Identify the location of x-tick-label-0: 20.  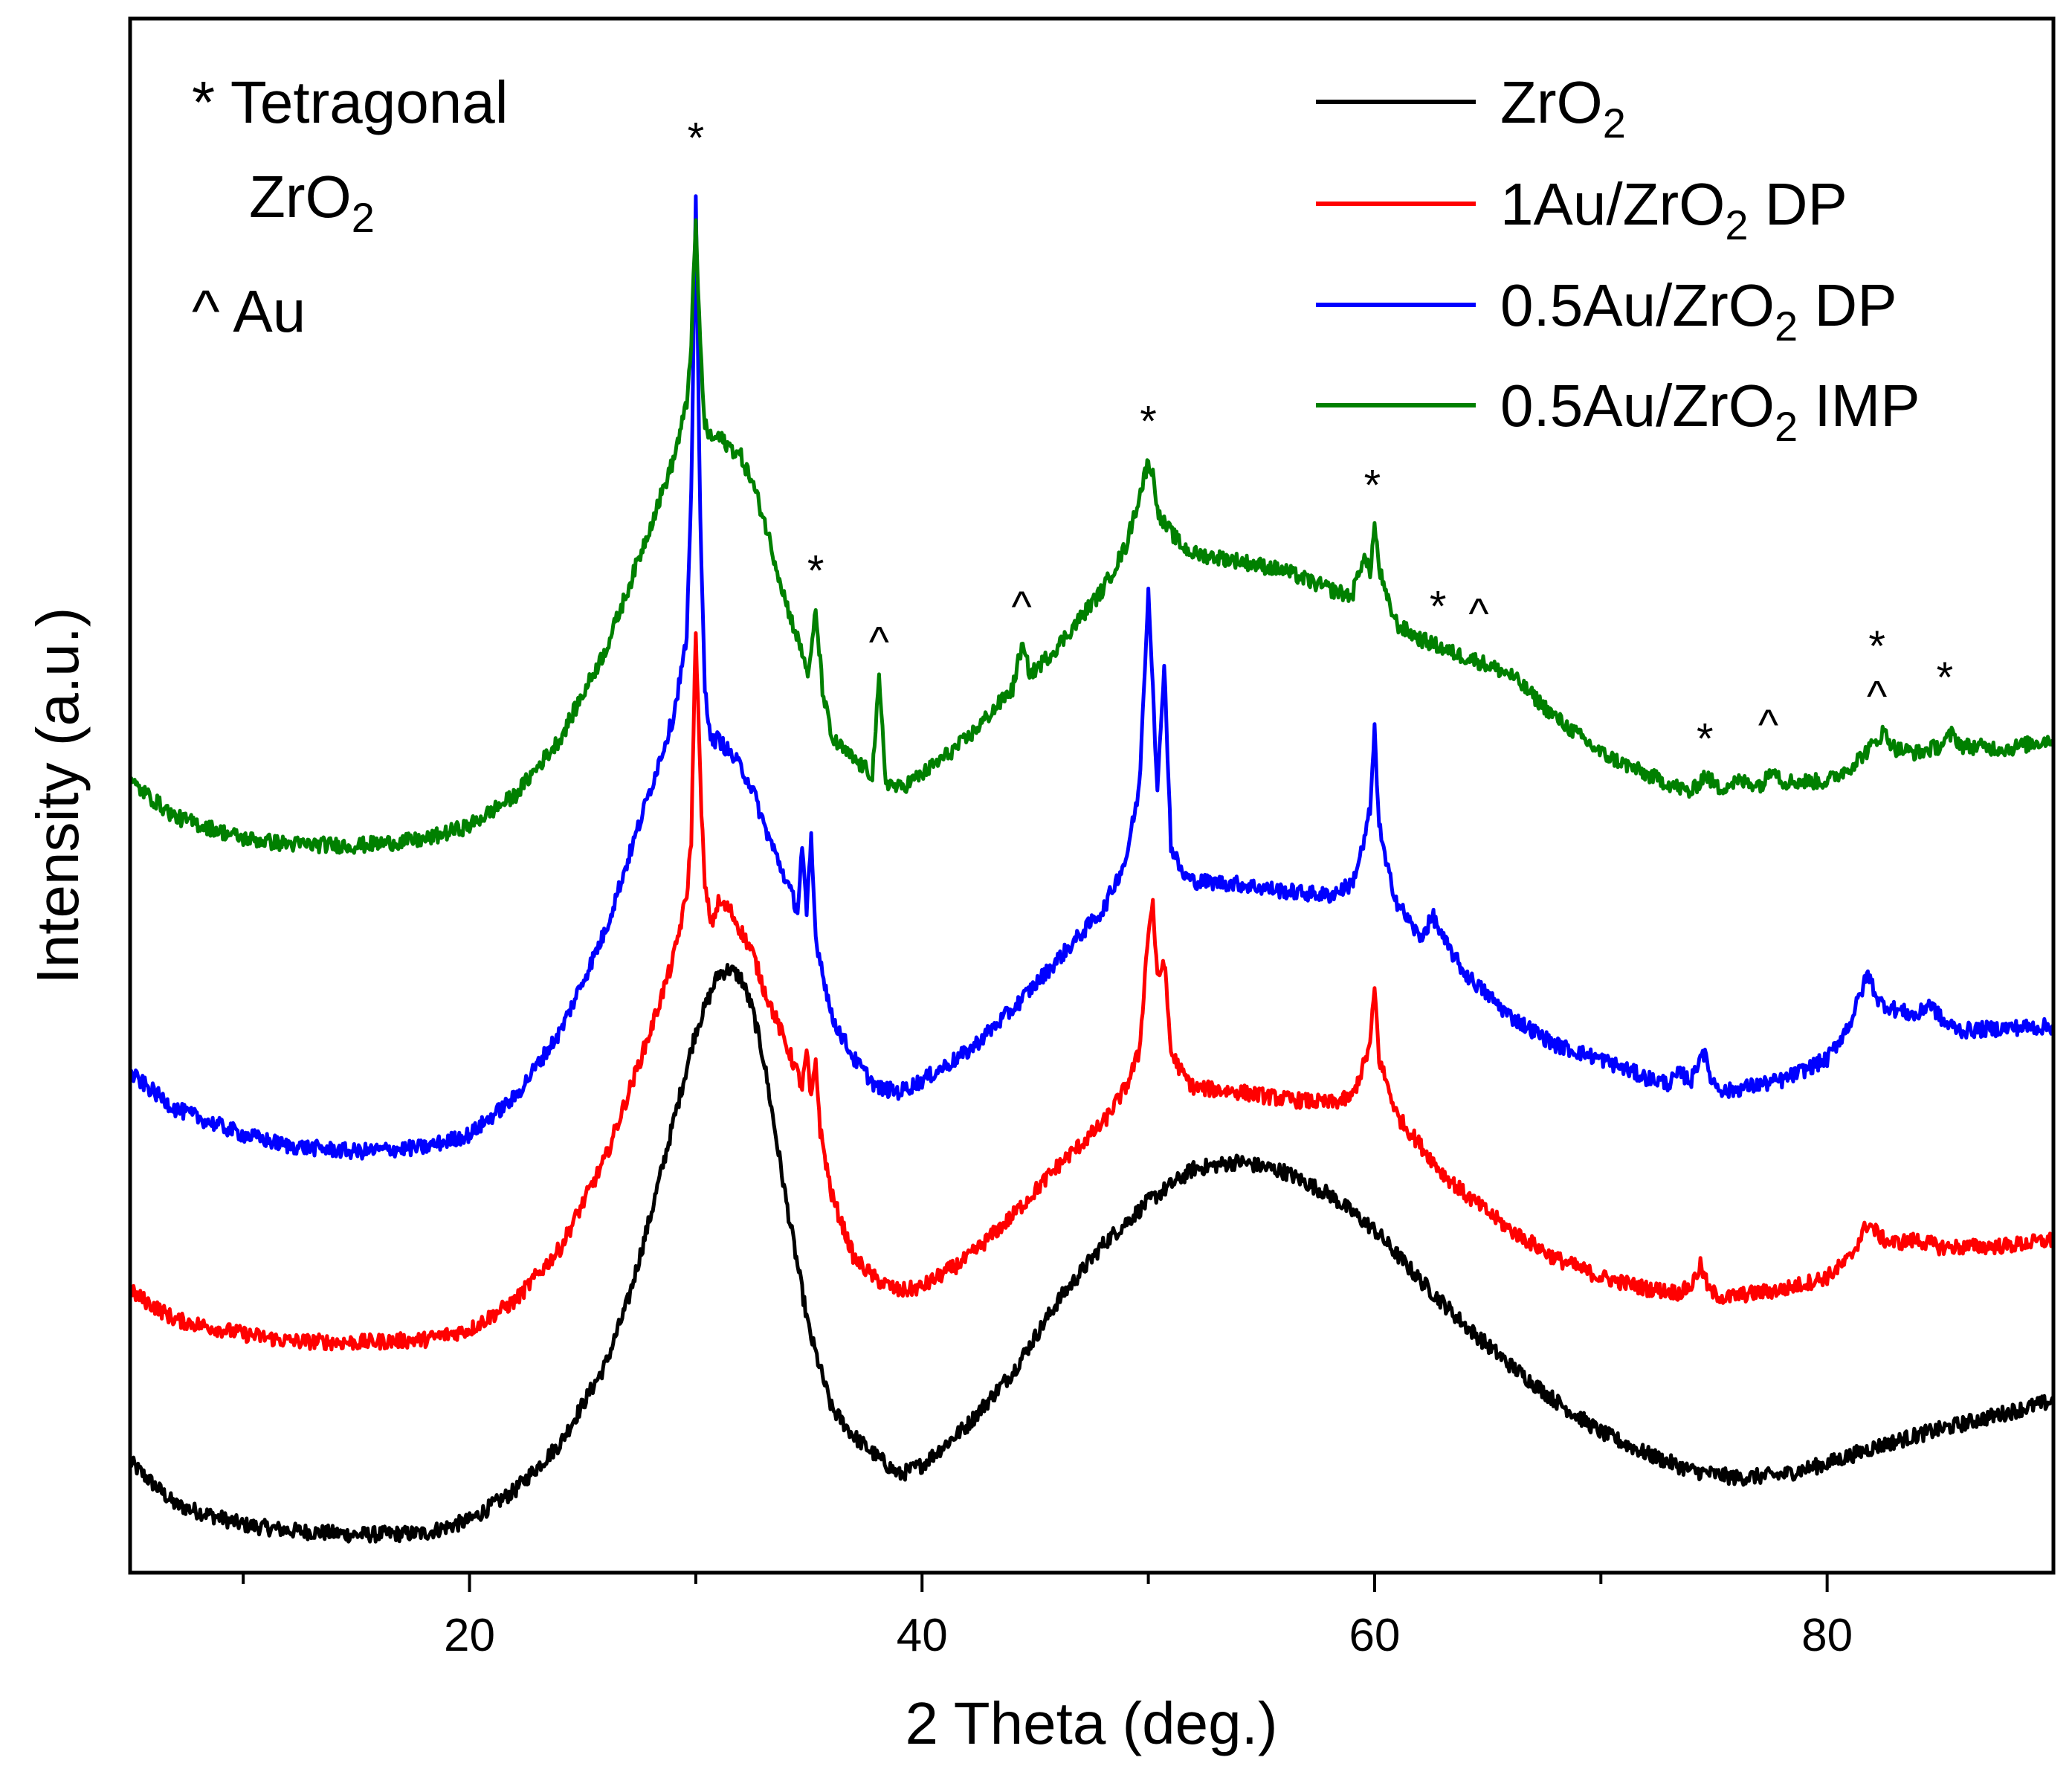
(469, 1636).